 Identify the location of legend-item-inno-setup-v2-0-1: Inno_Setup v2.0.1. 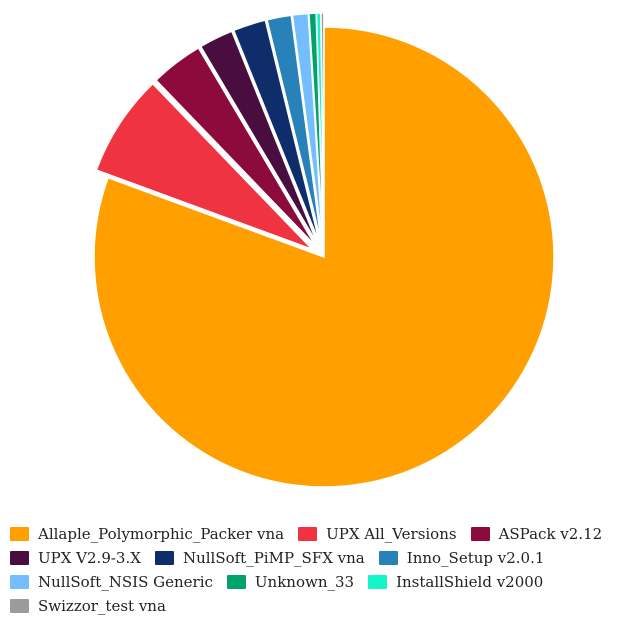
(461, 558).